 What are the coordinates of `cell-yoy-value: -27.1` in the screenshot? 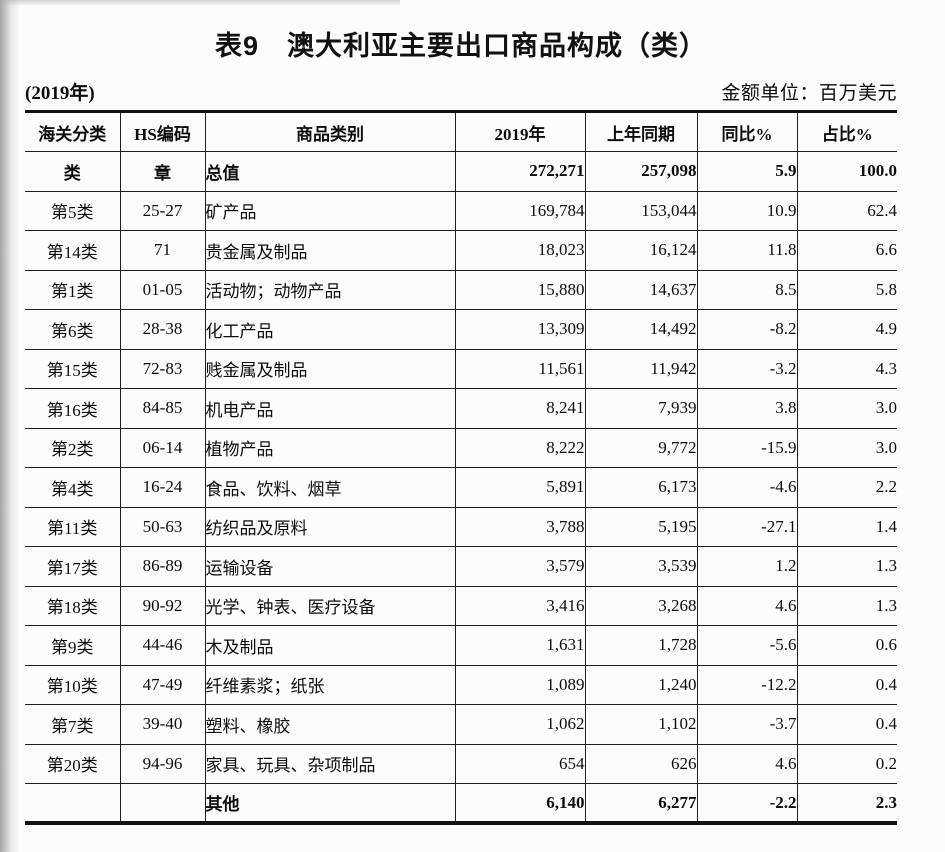 It's located at (747, 526).